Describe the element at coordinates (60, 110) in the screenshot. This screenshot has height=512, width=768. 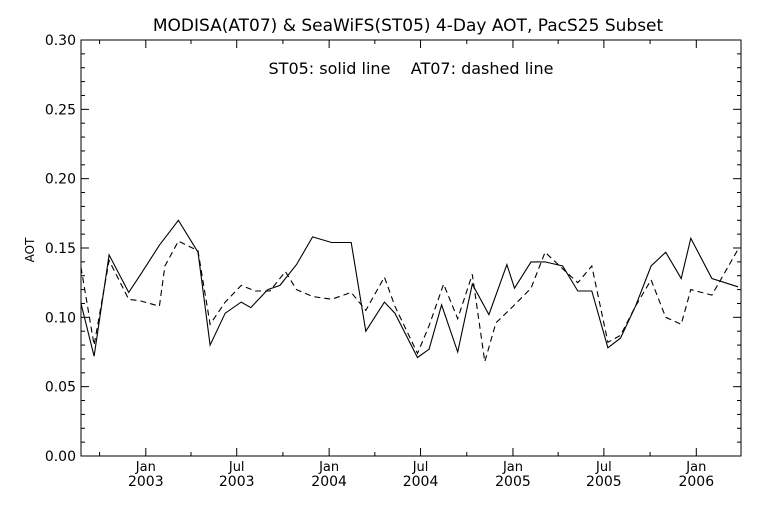
I see `y-tick-label: 0.25` at that location.